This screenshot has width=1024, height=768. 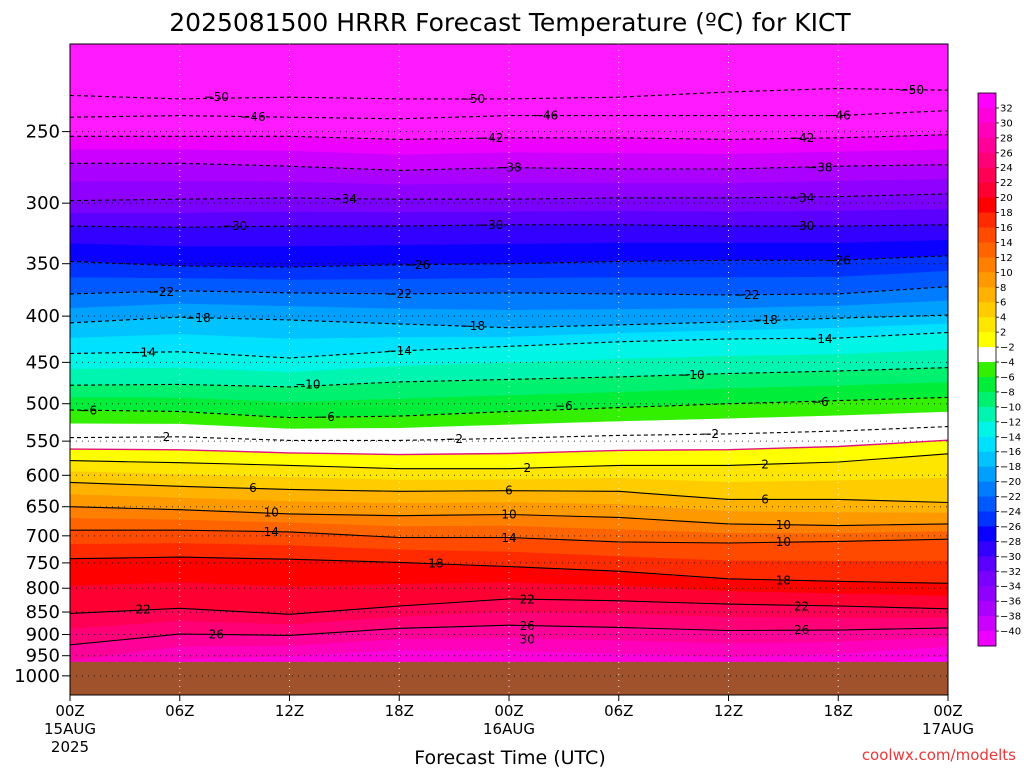 I want to click on colorbar-label: −18, so click(x=1010, y=467).